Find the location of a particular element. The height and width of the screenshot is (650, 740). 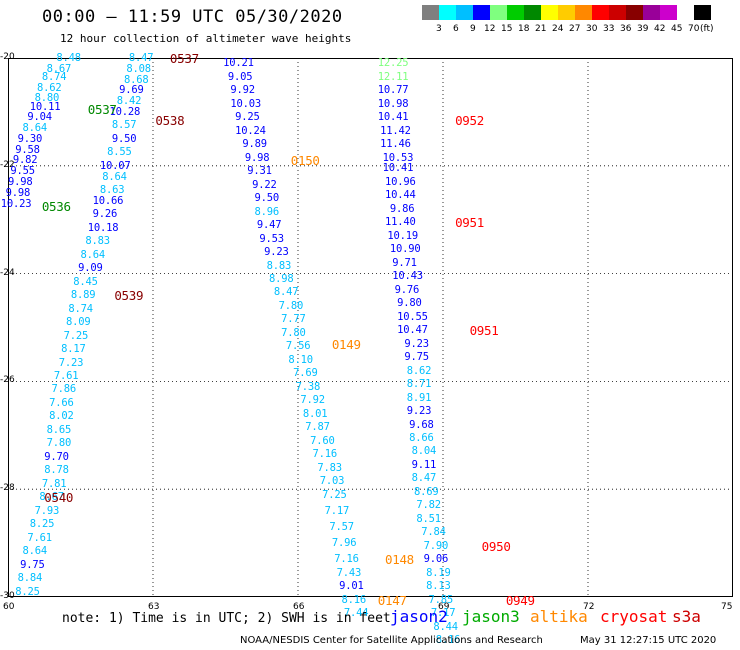

wave-height-value: 8.48 is located at coordinates (68, 58).